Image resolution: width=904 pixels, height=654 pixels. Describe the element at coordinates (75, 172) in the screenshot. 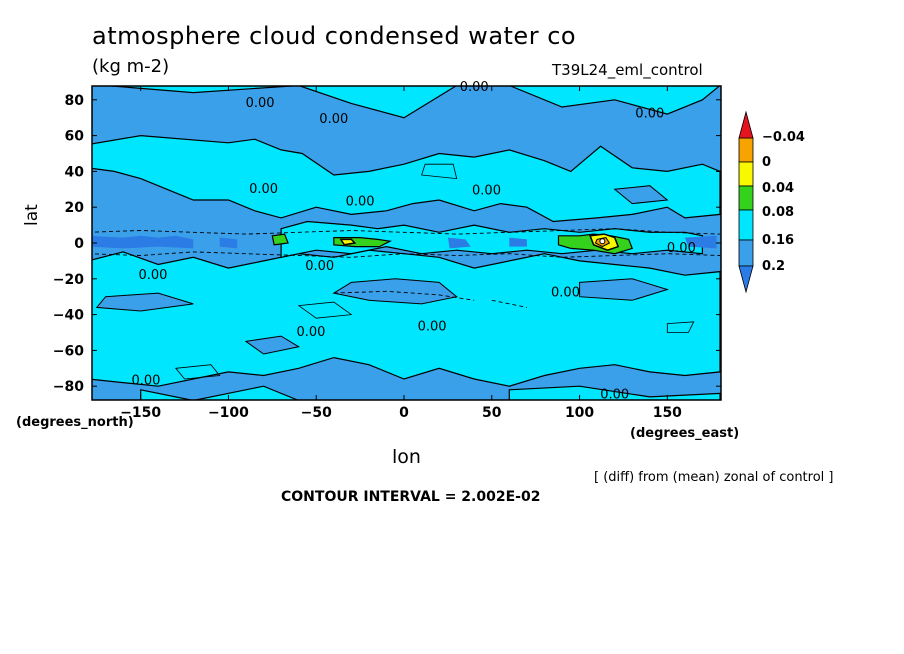

I see `y-tick-label: 40` at that location.